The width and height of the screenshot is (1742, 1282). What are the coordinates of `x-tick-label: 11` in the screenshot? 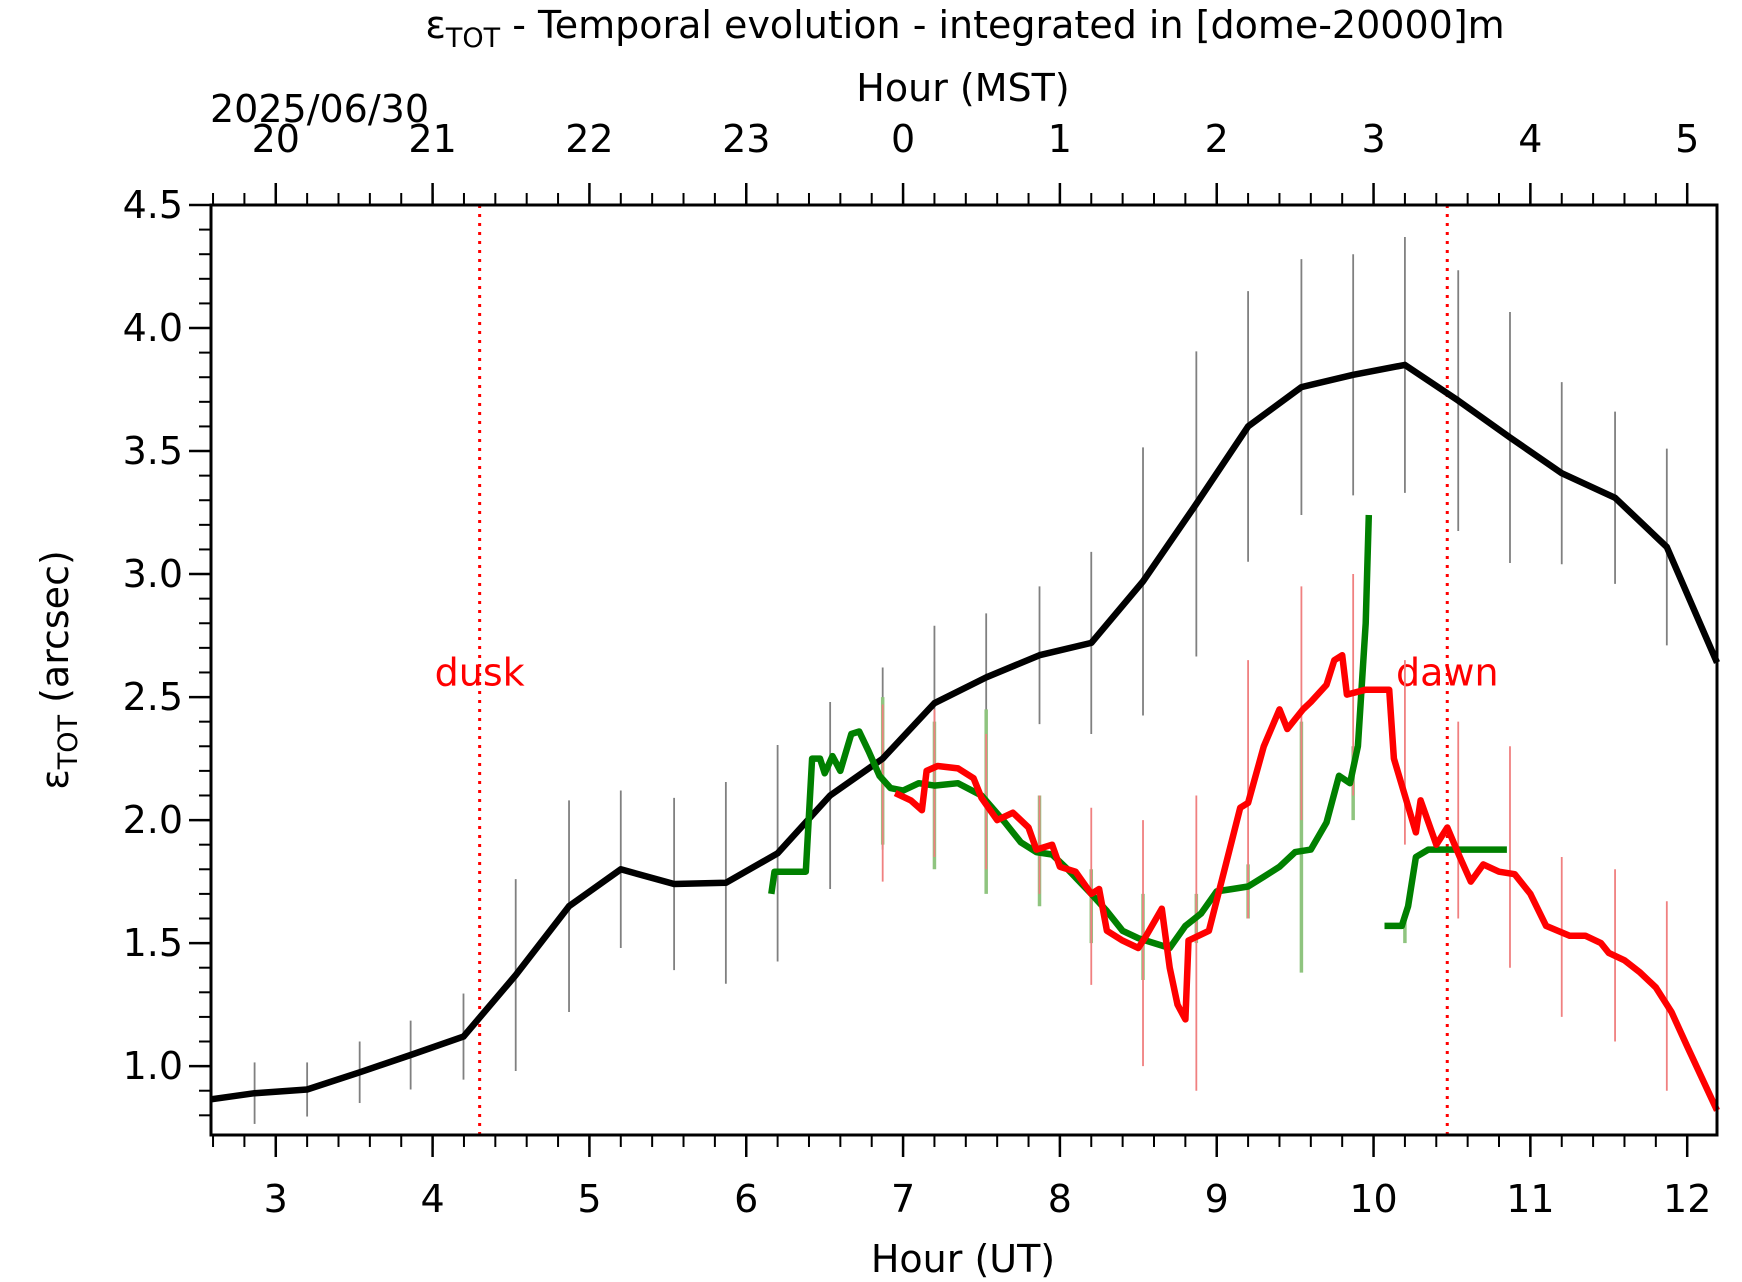 It's located at (1530, 1199).